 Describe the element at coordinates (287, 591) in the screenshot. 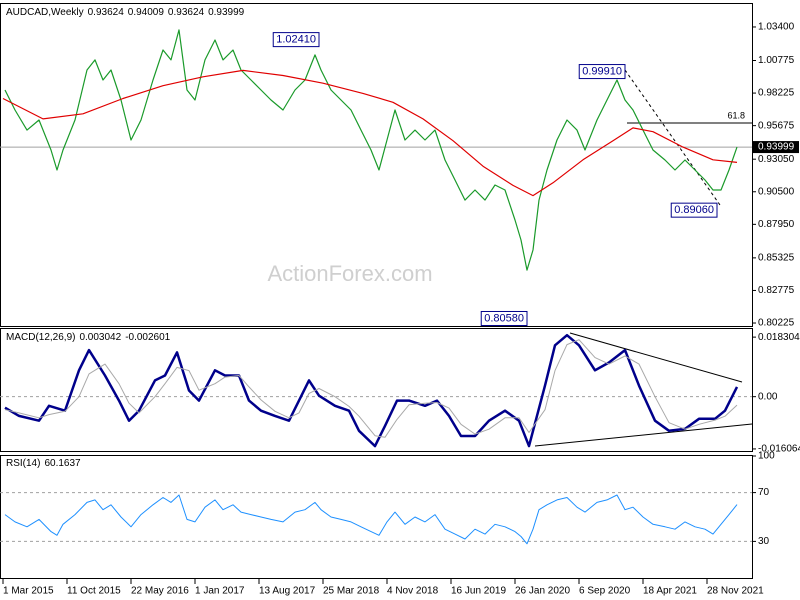

I see `x-tick-label: 13 Aug 2017` at that location.